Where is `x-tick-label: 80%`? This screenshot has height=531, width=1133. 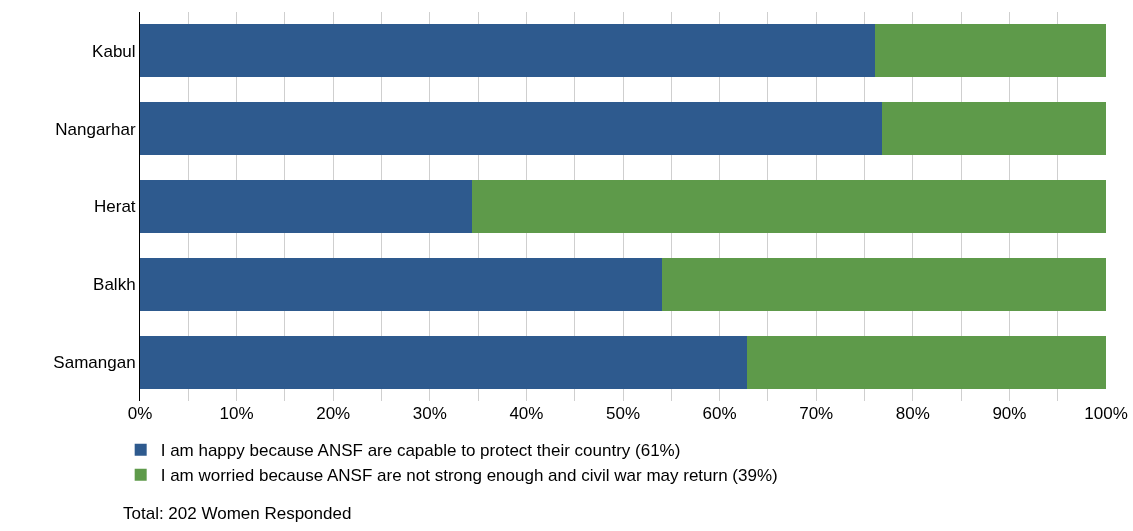
x-tick-label: 80% is located at coordinates (912, 413).